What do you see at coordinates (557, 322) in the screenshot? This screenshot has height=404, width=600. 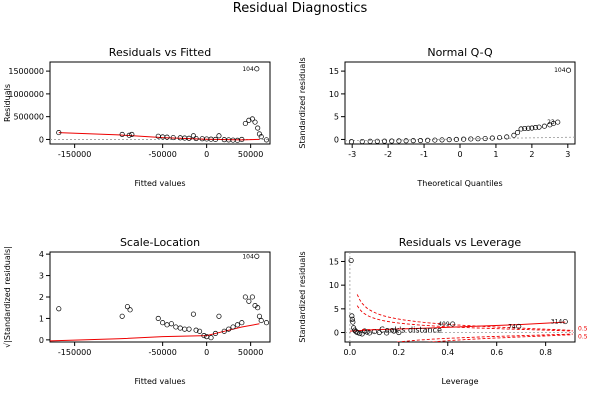 I see `point-label: 314` at bounding box center [557, 322].